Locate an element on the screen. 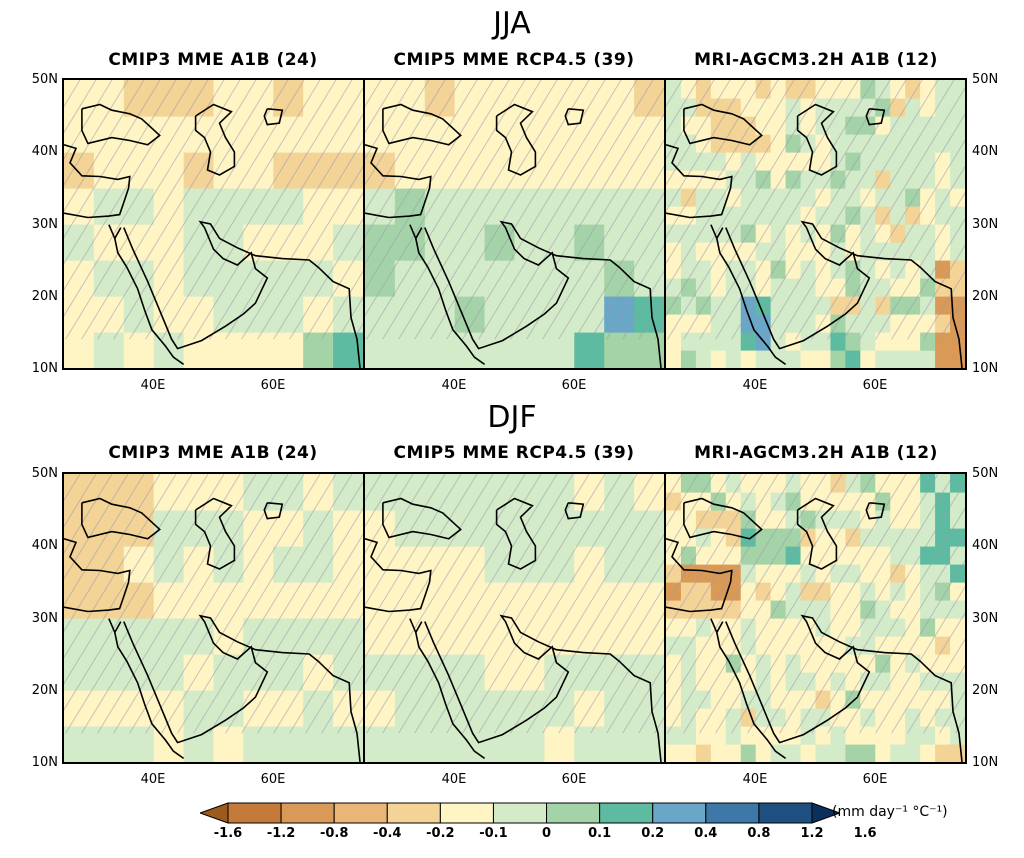  map-panel is located at coordinates (815, 224).